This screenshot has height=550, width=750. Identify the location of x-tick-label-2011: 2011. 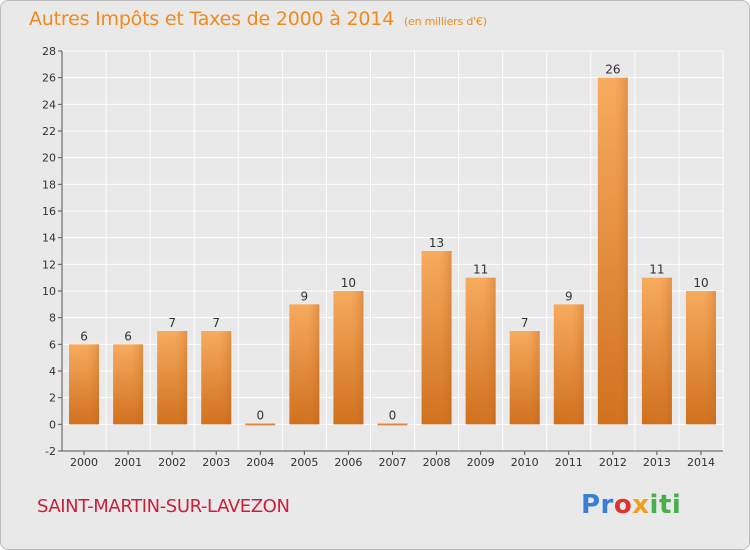
(569, 462).